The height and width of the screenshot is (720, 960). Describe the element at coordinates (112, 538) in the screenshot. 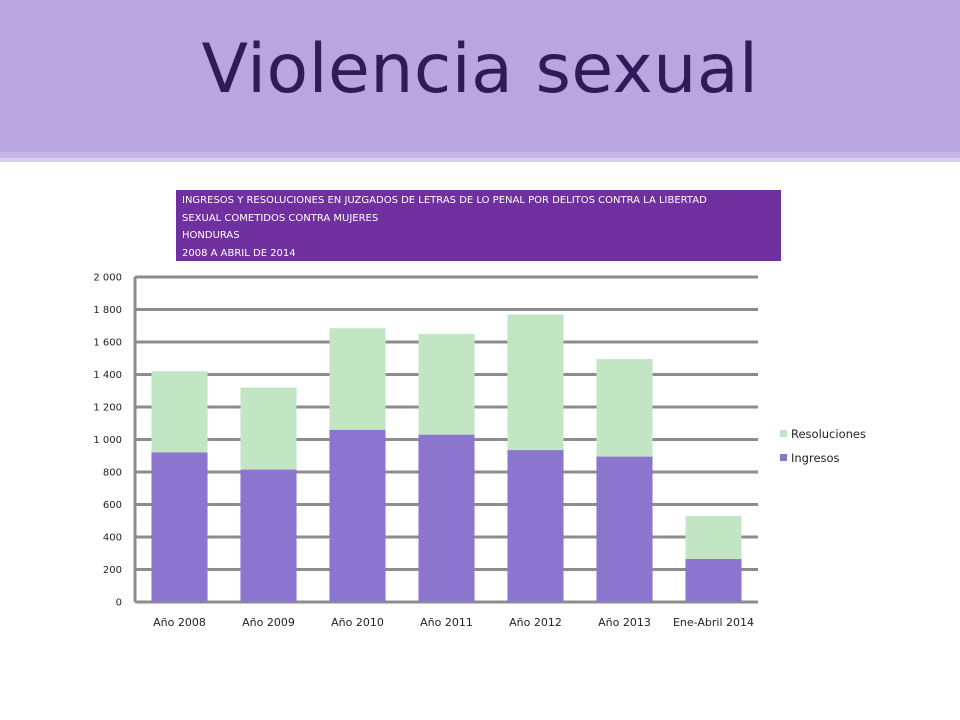

I see `y-tick-label: 400` at that location.